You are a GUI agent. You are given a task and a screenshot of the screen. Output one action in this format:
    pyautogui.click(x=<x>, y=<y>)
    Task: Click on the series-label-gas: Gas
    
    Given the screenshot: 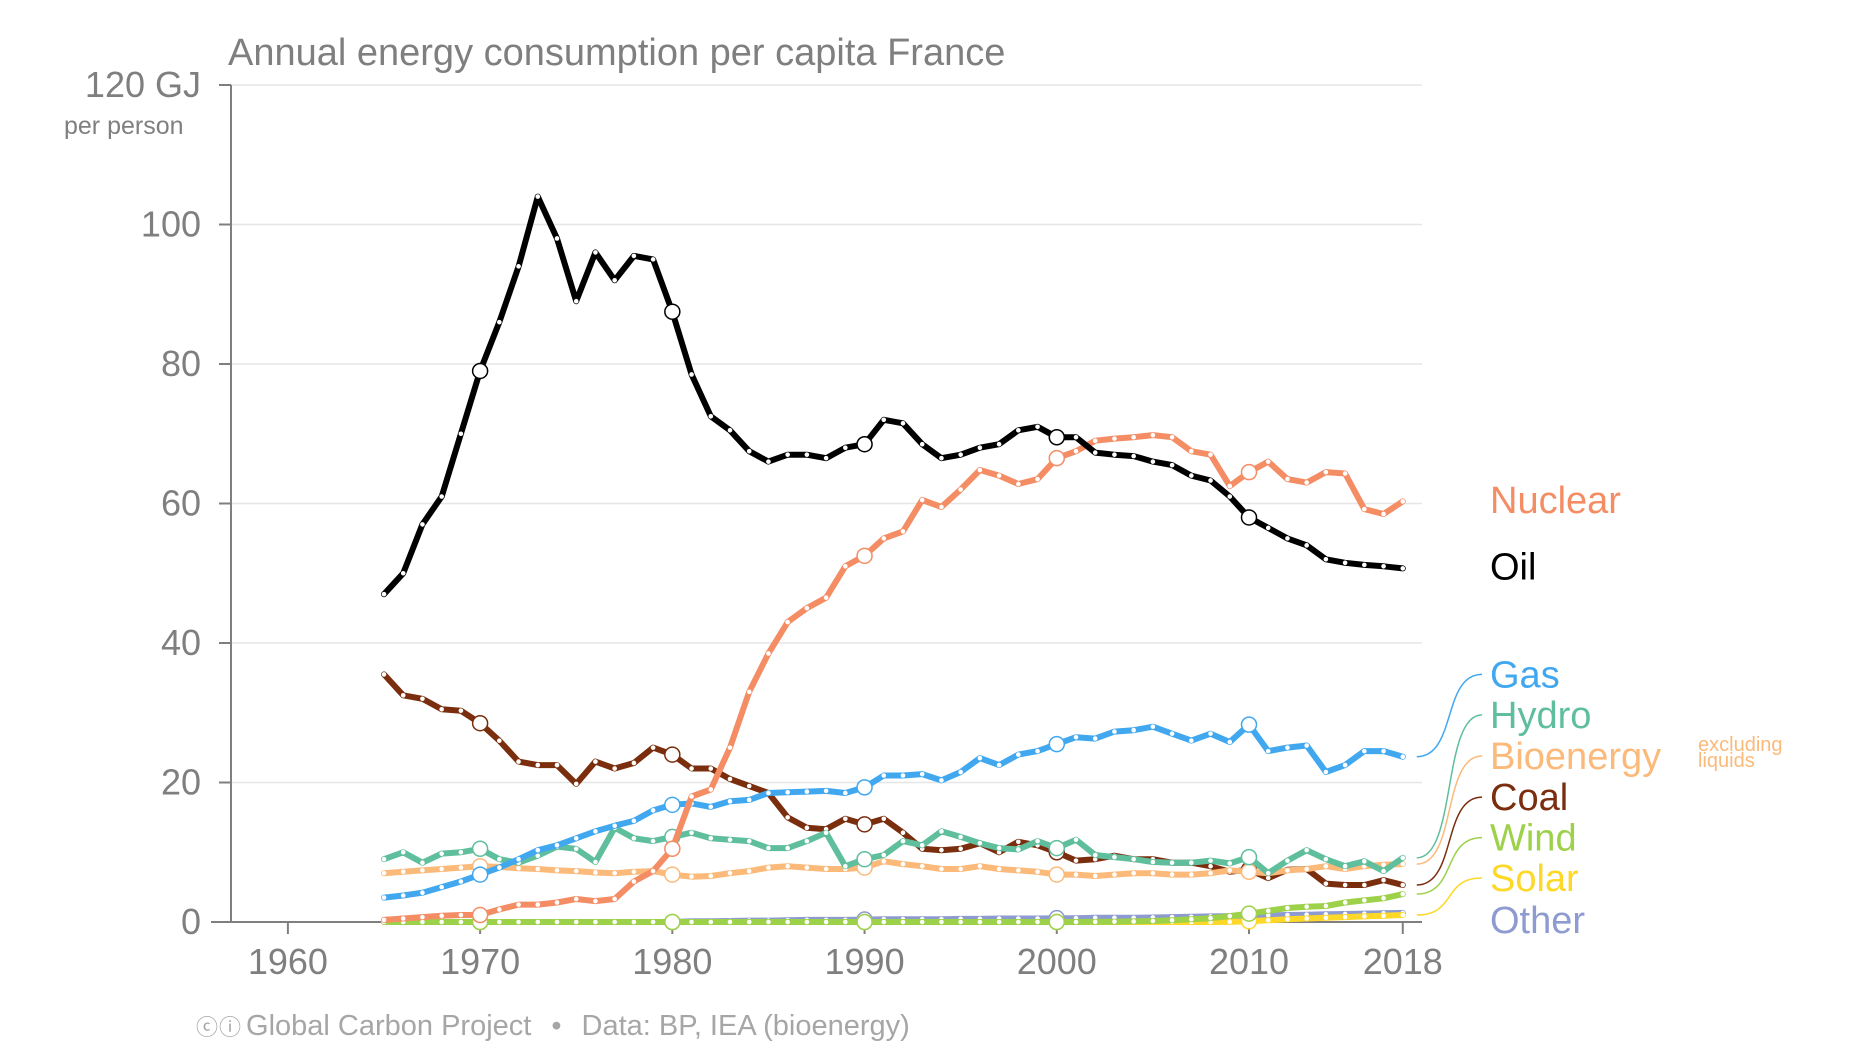 What is the action you would take?
    pyautogui.click(x=1525, y=675)
    